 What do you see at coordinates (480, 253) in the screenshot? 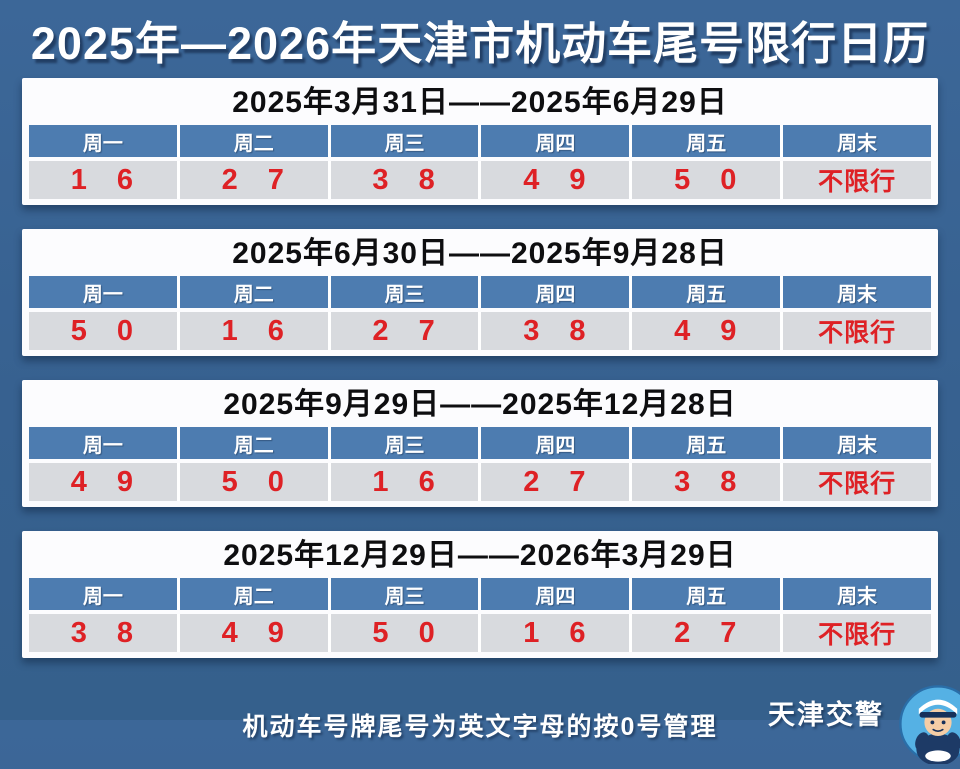
I see `table-date-range: 2025年6月30日——2025年9月28日` at bounding box center [480, 253].